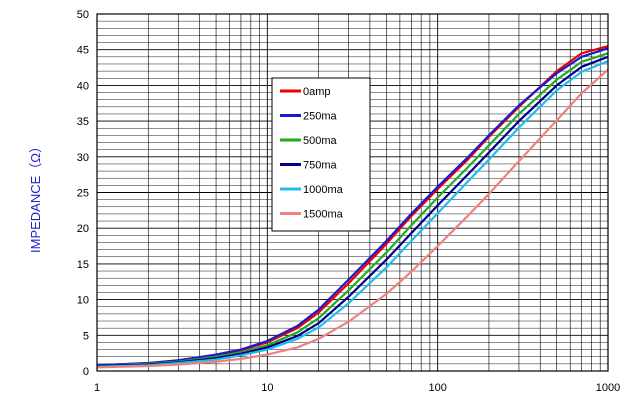 The image size is (622, 398). Describe the element at coordinates (320, 166) in the screenshot. I see `legend-label-750ma: 750ma` at that location.